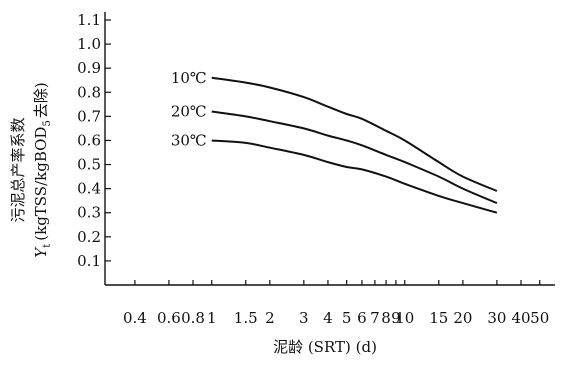 This screenshot has height=368, width=569. What do you see at coordinates (404, 318) in the screenshot?
I see `x-tick-label: 10` at bounding box center [404, 318].